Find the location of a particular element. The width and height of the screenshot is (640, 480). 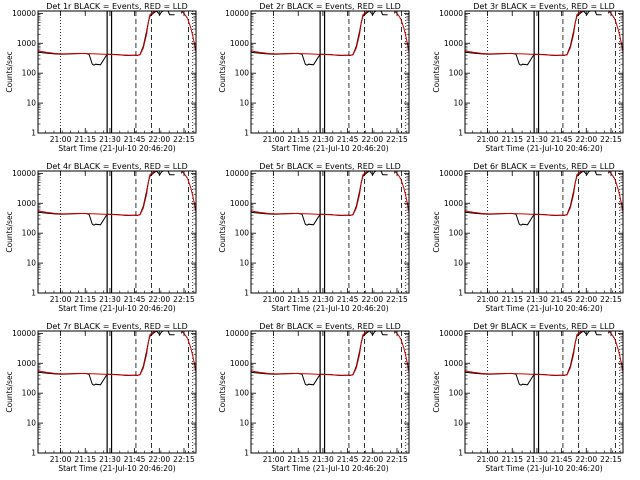

panel-title: Det 5r BLACK = Events, RED = LLD is located at coordinates (330, 166).